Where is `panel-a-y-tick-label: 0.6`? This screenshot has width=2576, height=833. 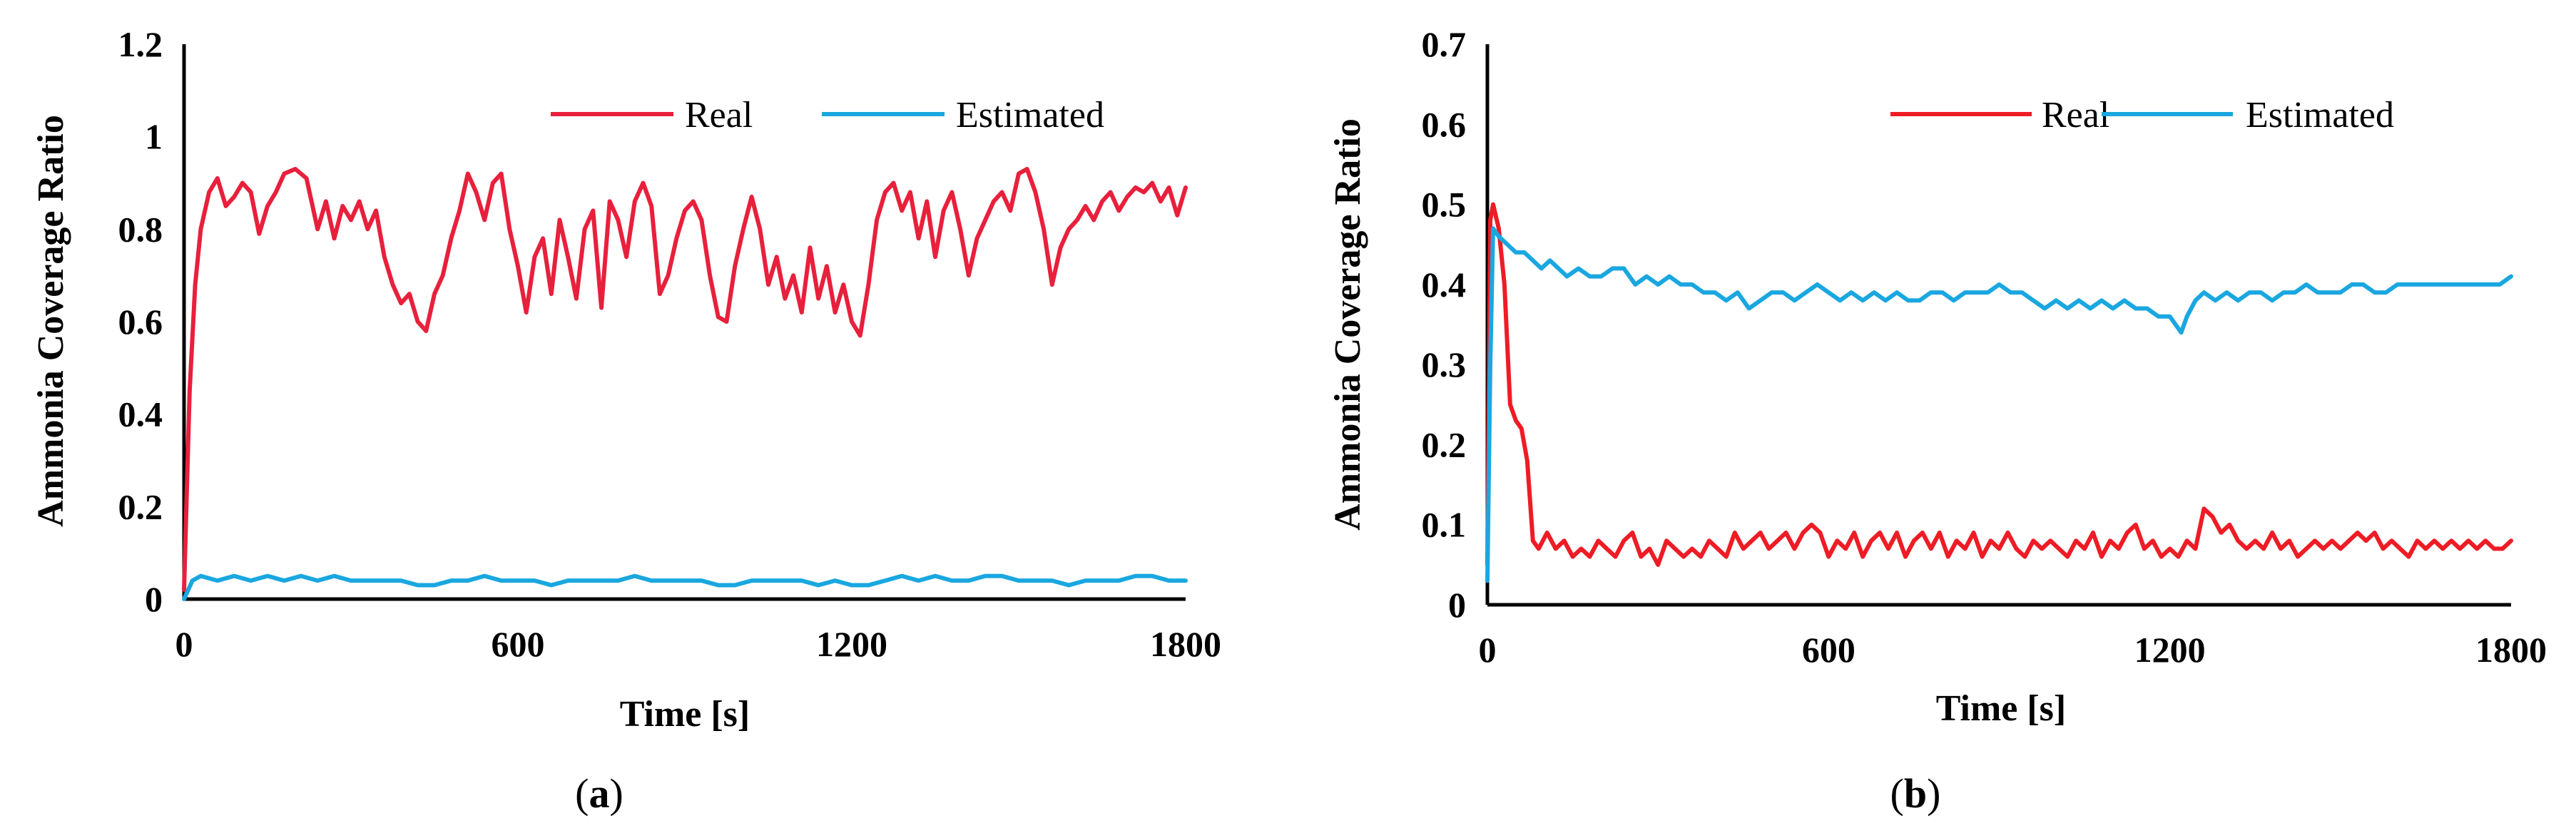 panel-a-y-tick-label: 0.6 is located at coordinates (140, 322).